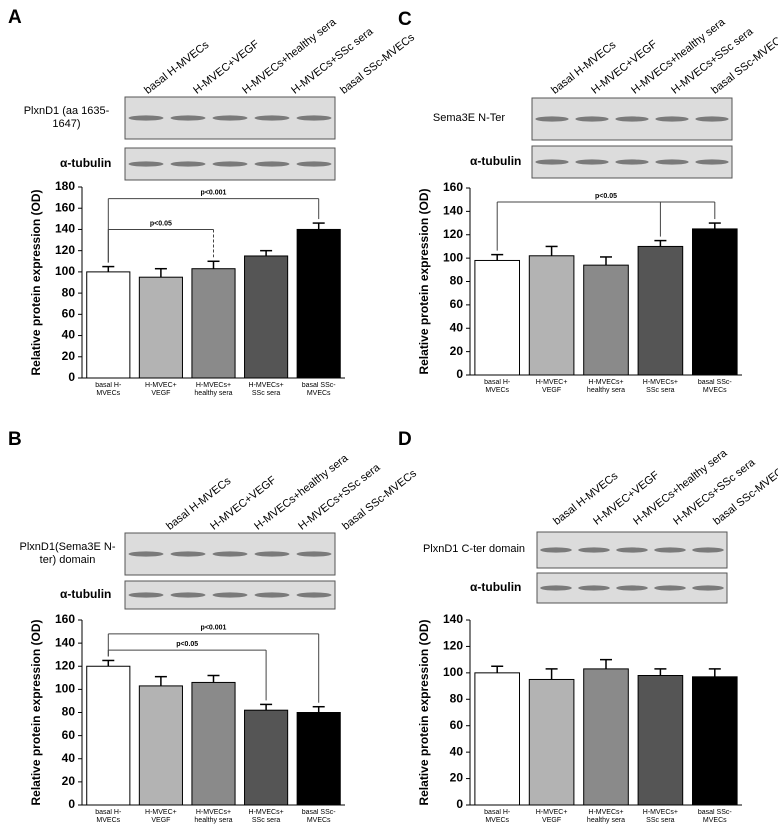 This screenshot has width=778, height=838. What do you see at coordinates (69, 735) in the screenshot?
I see `y-tick-label: 60` at bounding box center [69, 735].